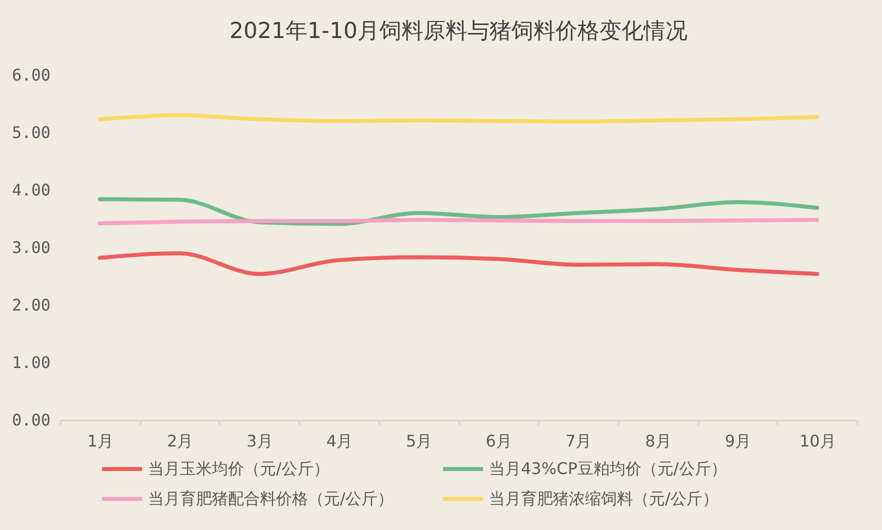  I want to click on y-tick-label: 0.00, so click(31, 420).